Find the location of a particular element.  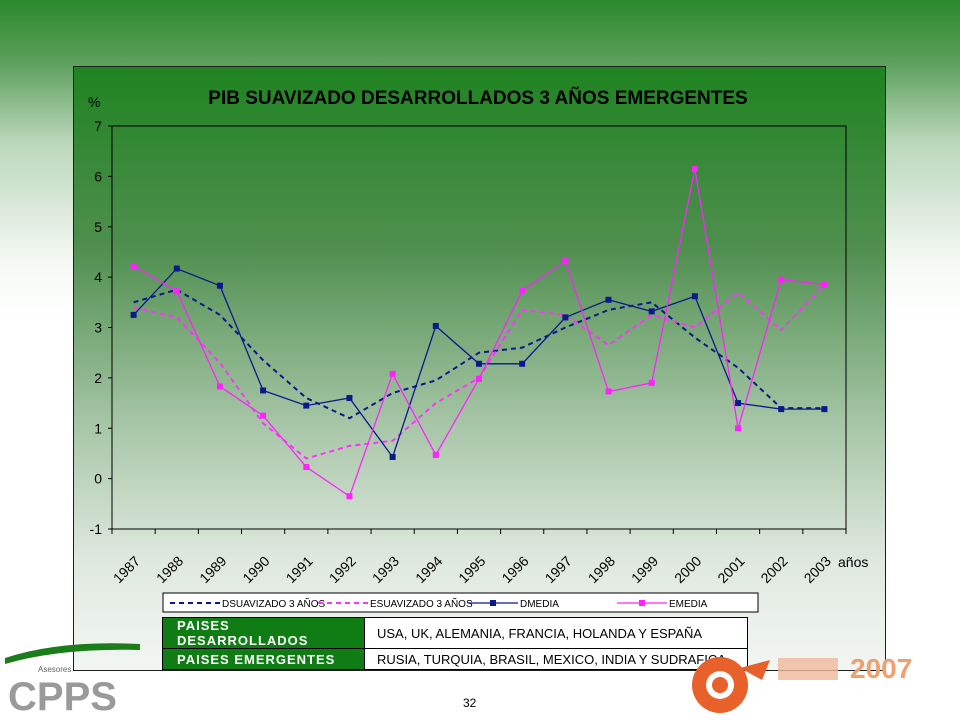

y-tick-label: 1 is located at coordinates (98, 428).